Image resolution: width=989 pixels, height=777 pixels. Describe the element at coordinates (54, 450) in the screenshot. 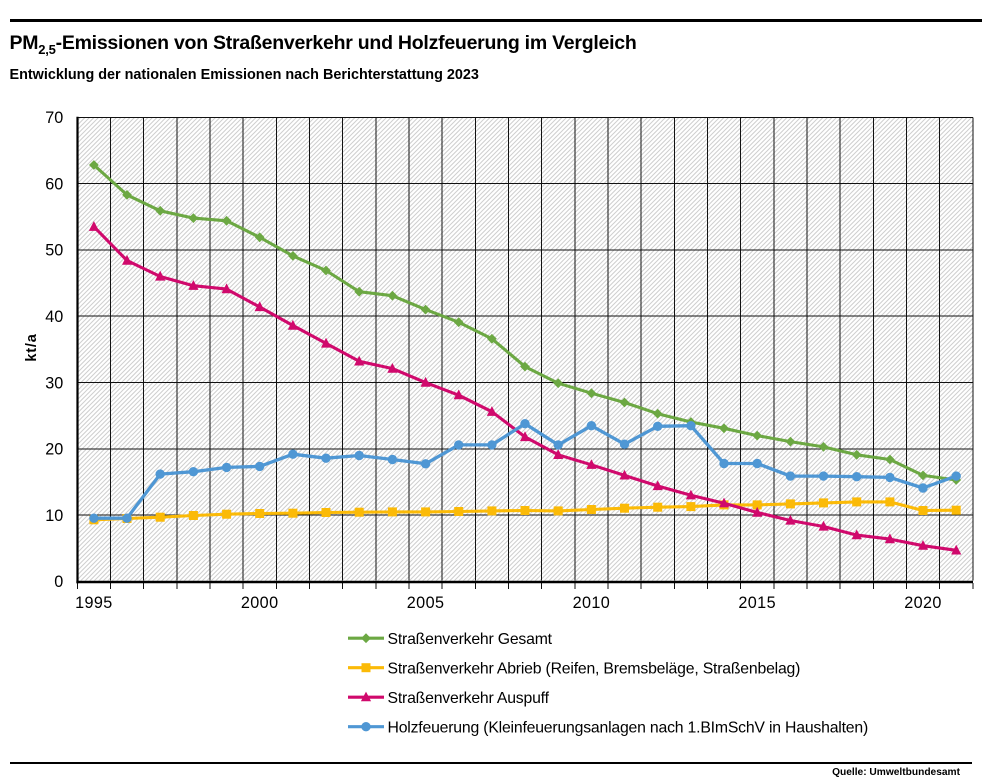

I see `svg-text: 20` at that location.